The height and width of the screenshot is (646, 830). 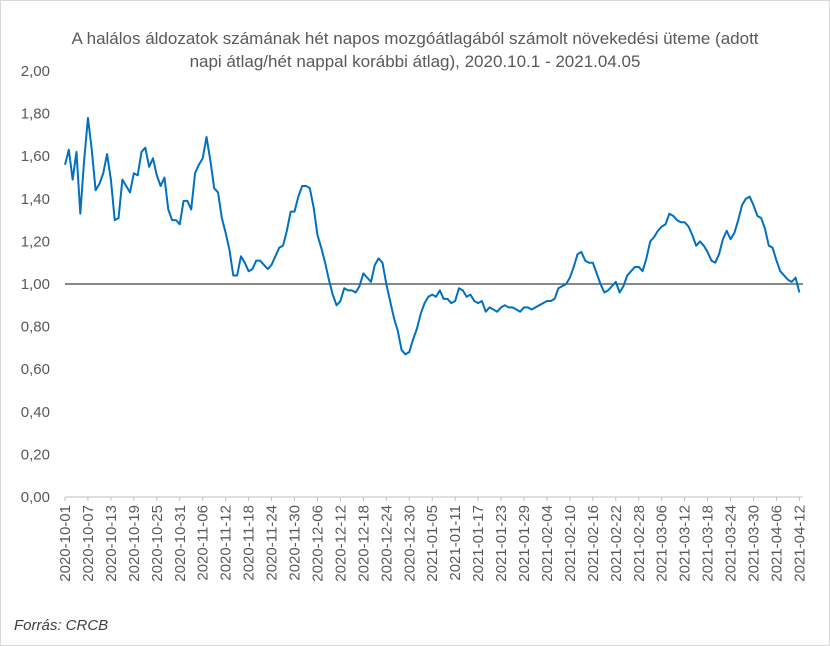 What do you see at coordinates (180, 543) in the screenshot?
I see `x-tick-label: 2020-10-31` at bounding box center [180, 543].